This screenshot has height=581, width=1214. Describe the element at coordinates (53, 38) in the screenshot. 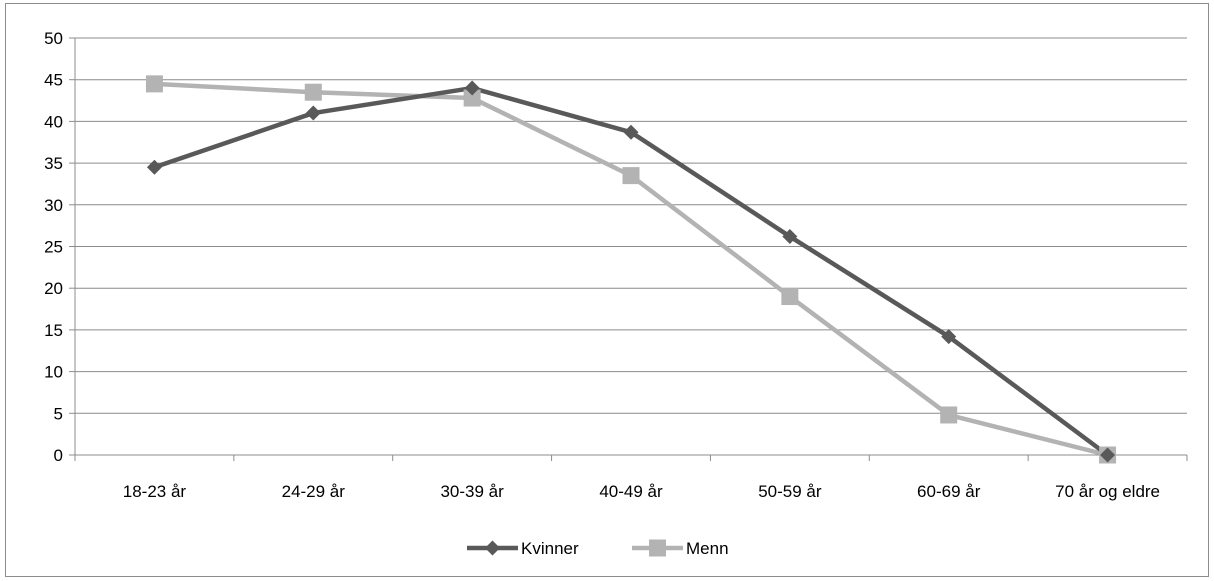

I see `y-tick-label: 50` at that location.